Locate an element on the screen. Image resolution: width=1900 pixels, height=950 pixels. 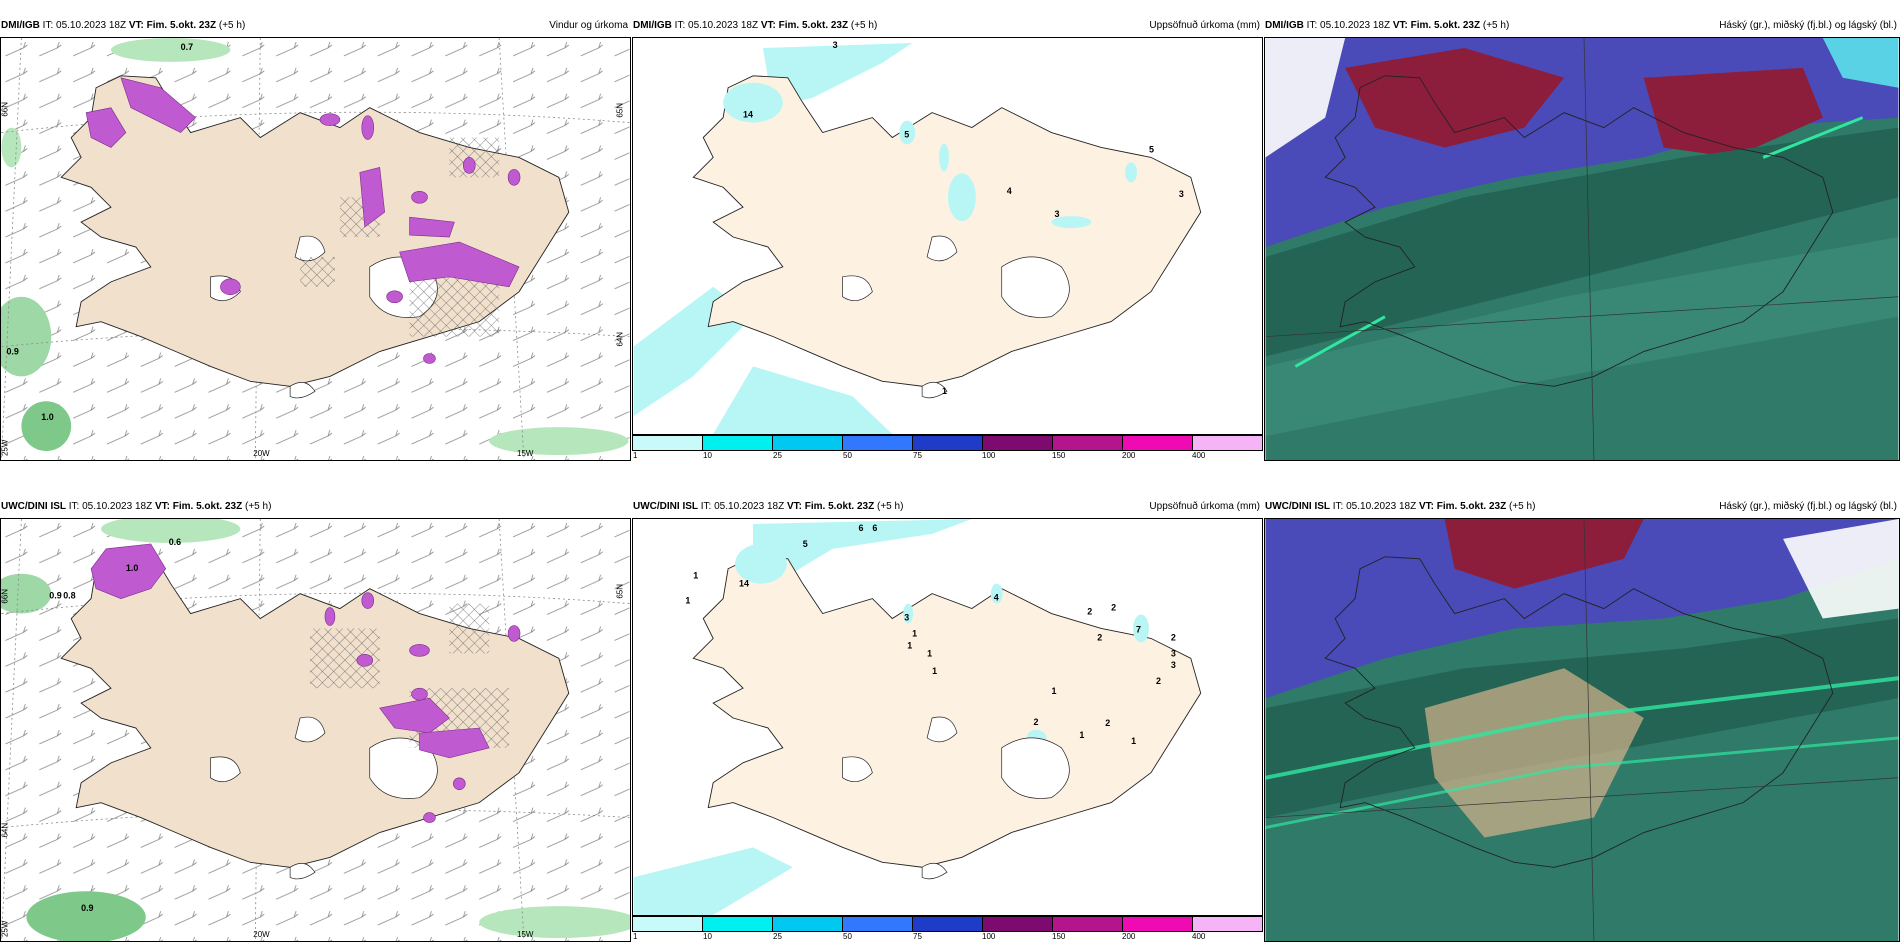
colorbar-tick: 25 is located at coordinates (777, 455).